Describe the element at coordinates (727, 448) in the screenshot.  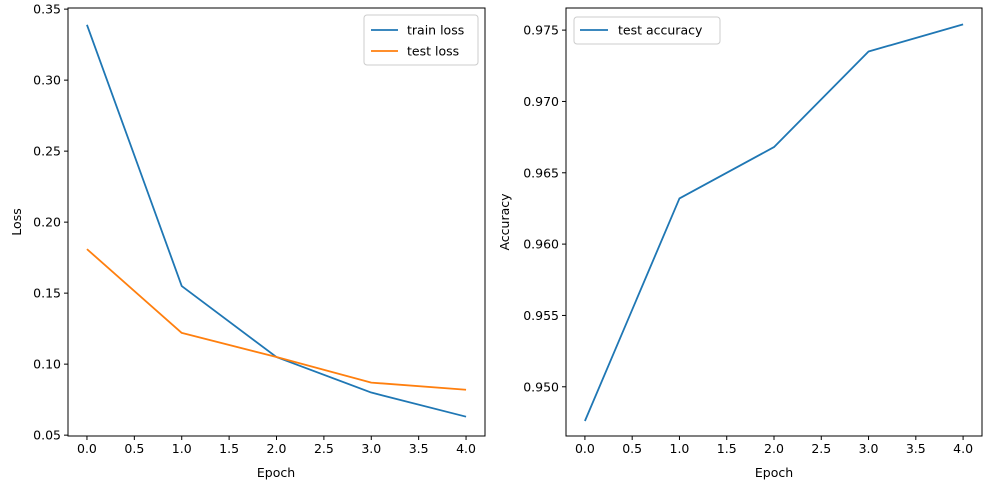
I see `accuracy-x-tick-label: 1.5` at that location.